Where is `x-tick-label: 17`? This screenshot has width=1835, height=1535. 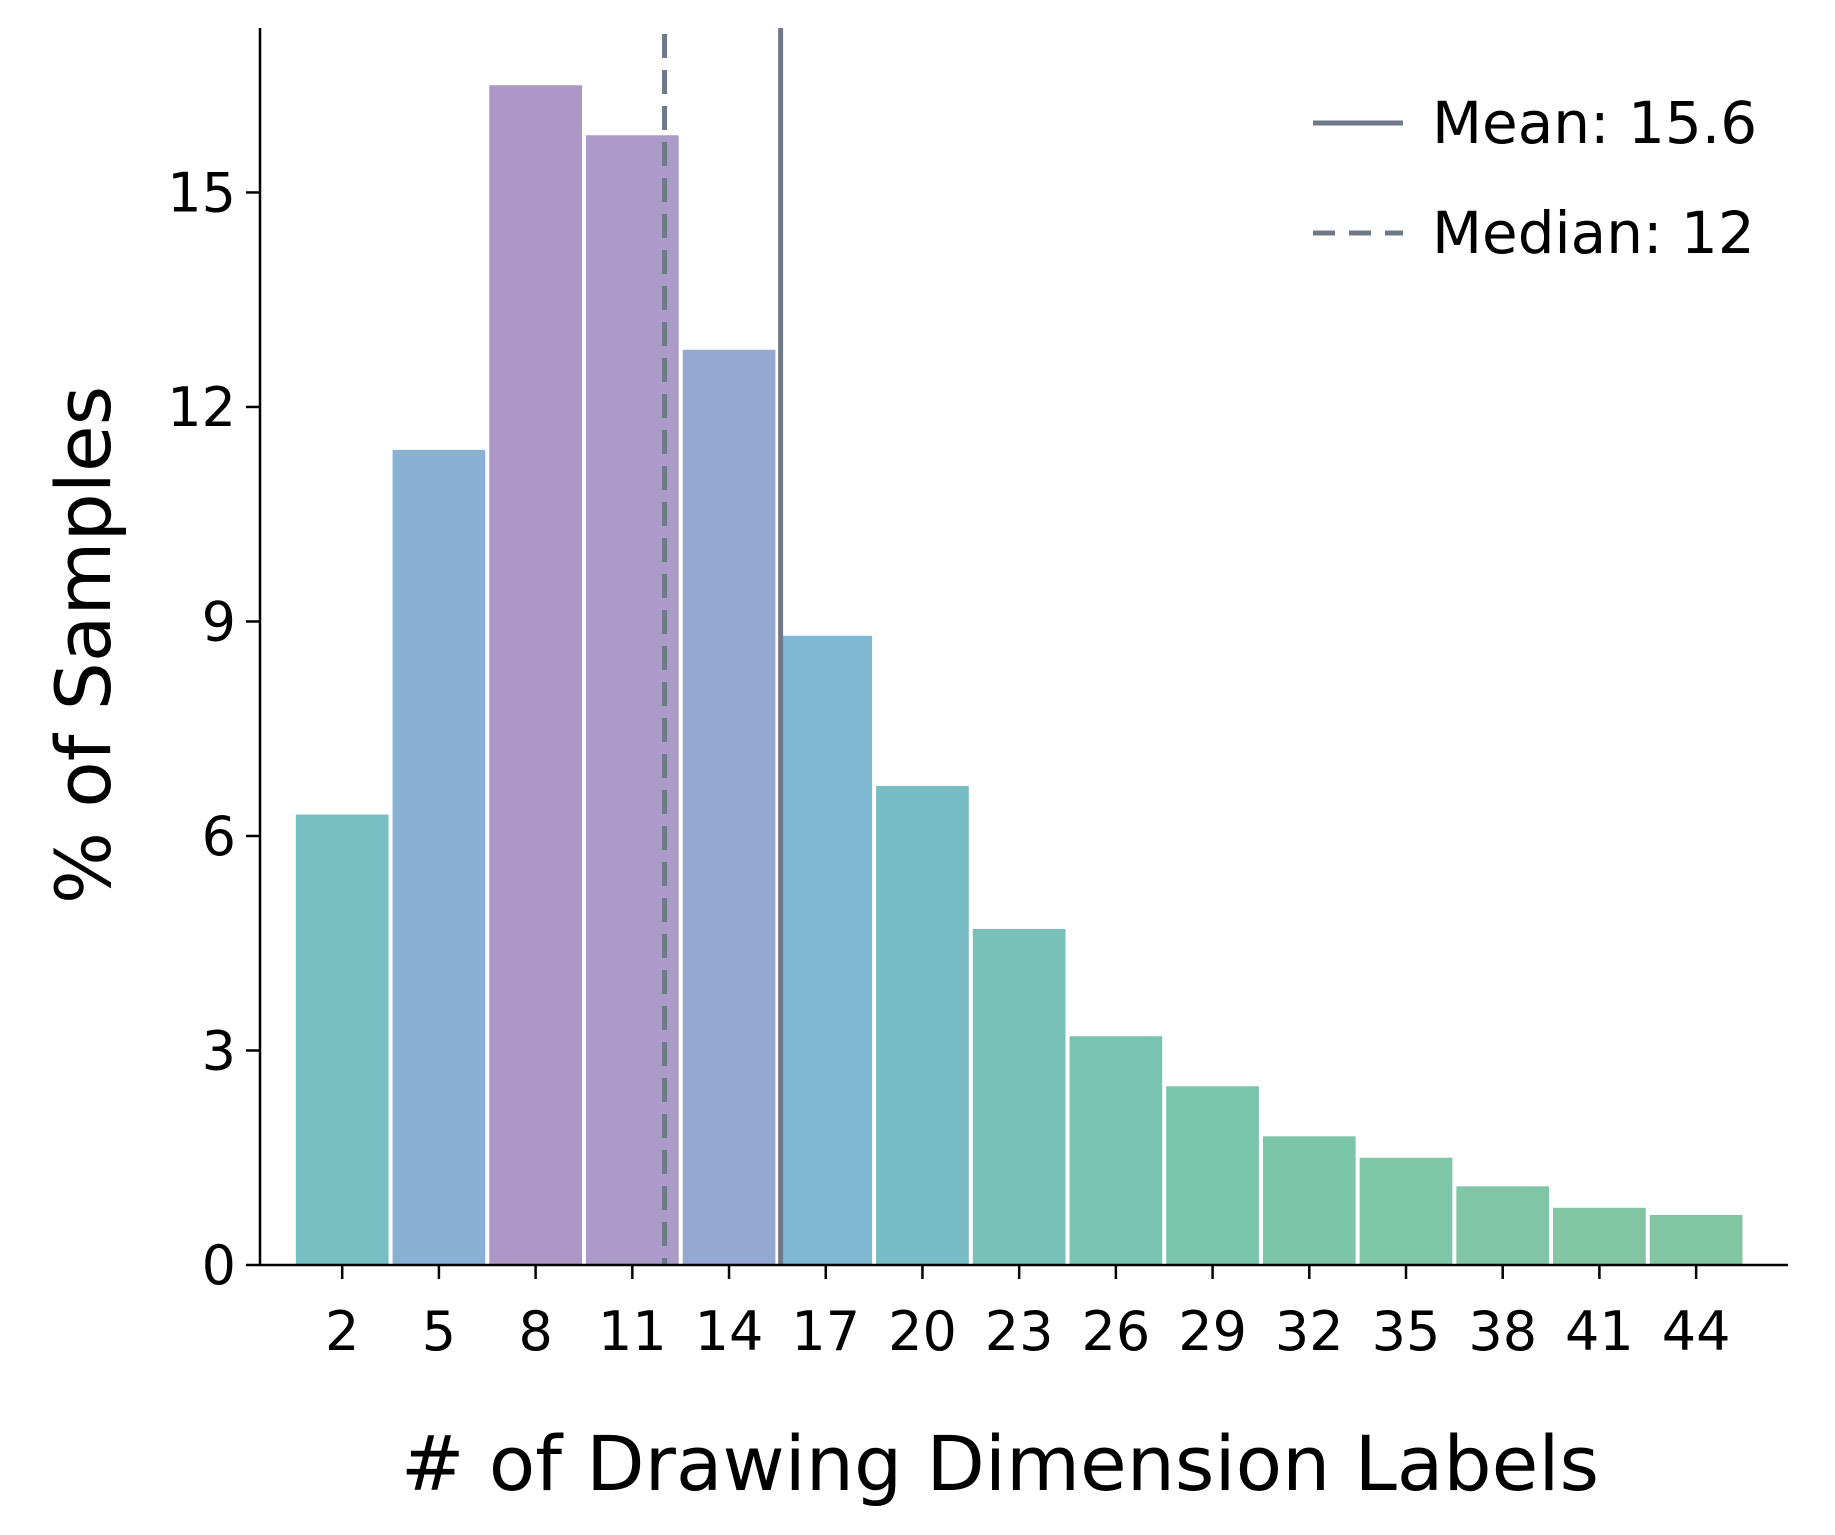 x-tick-label: 17 is located at coordinates (825, 1331).